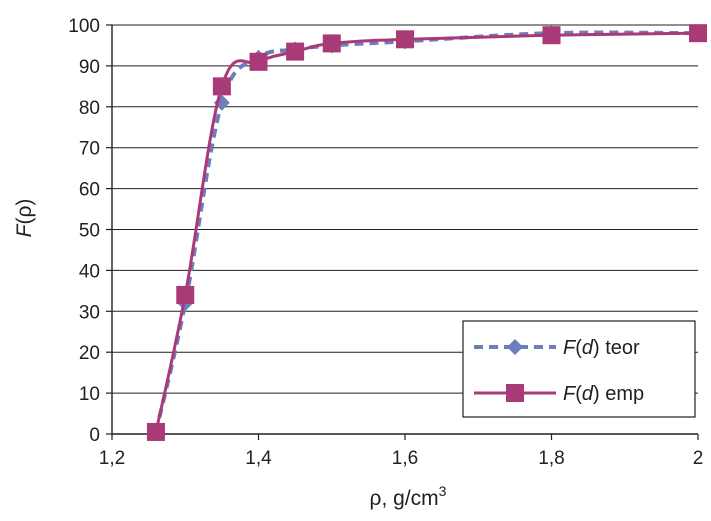 The width and height of the screenshot is (711, 521). Describe the element at coordinates (89, 394) in the screenshot. I see `y-tick-label: 10` at that location.